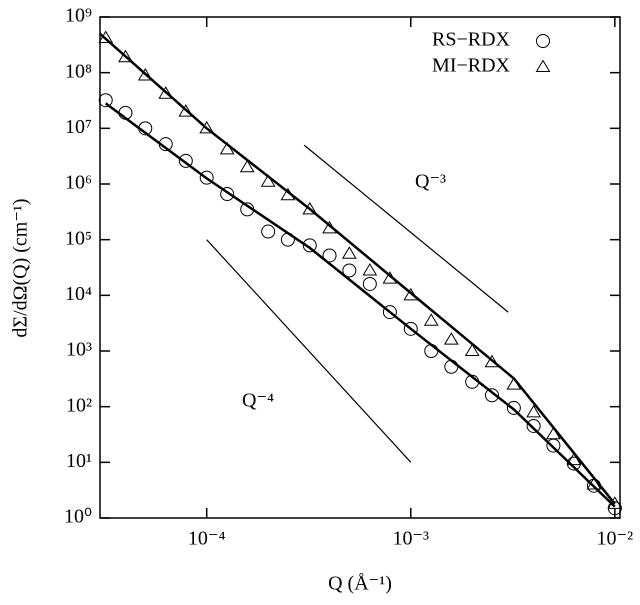 The width and height of the screenshot is (640, 605). Describe the element at coordinates (78, 294) in the screenshot. I see `y-tick-label: 10⁴` at that location.